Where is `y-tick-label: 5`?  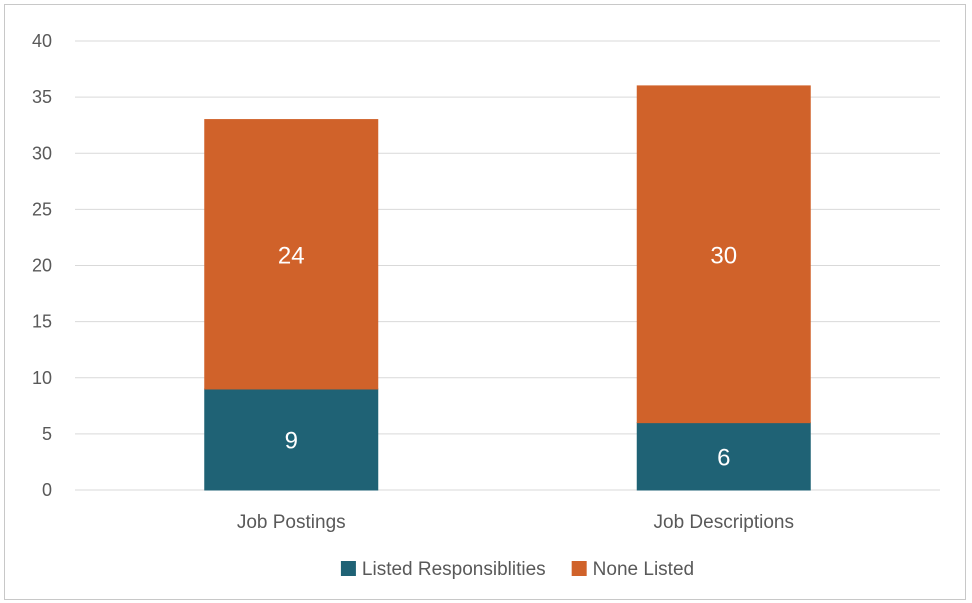 y-tick-label: 5 is located at coordinates (47, 434).